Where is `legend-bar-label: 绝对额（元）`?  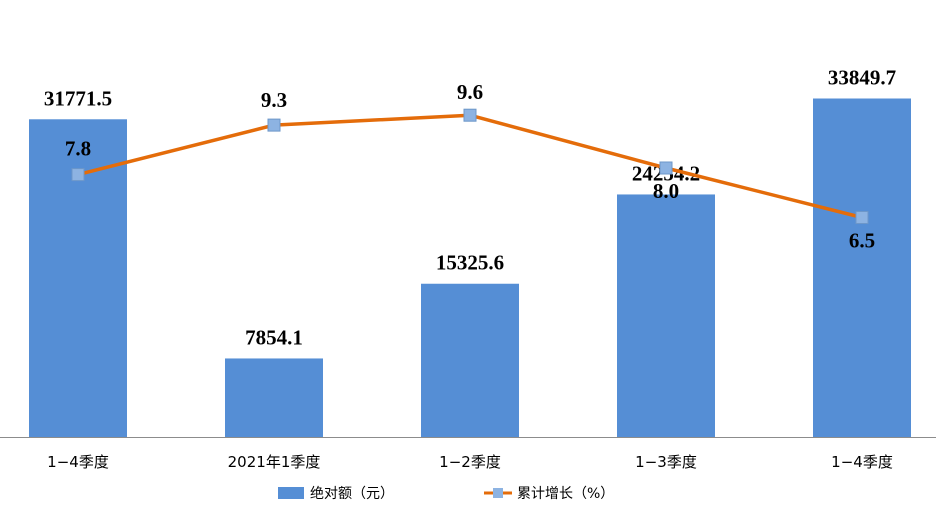 legend-bar-label: 绝对额（元） is located at coordinates (352, 494).